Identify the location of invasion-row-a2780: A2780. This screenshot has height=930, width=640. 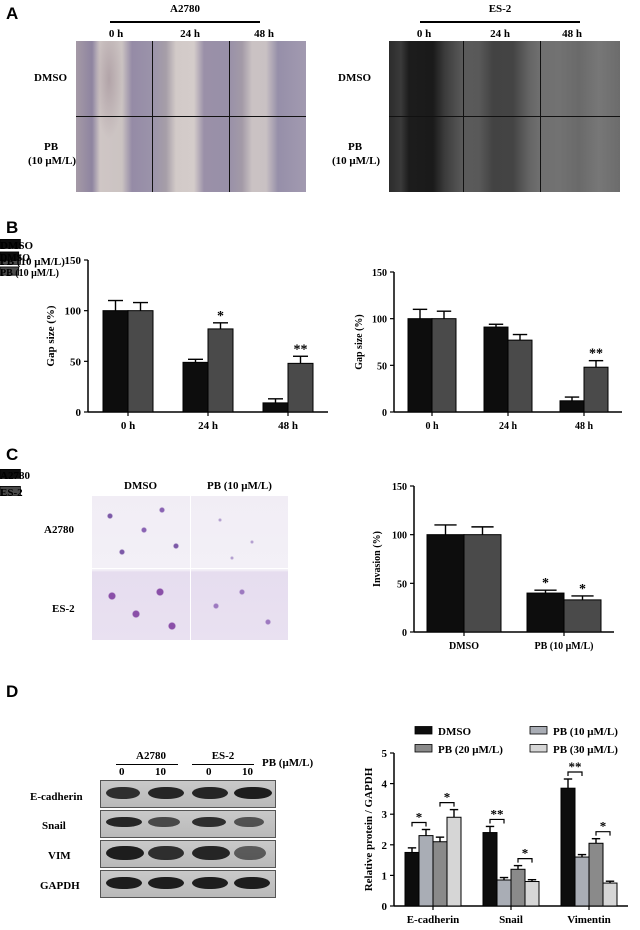
(59, 530).